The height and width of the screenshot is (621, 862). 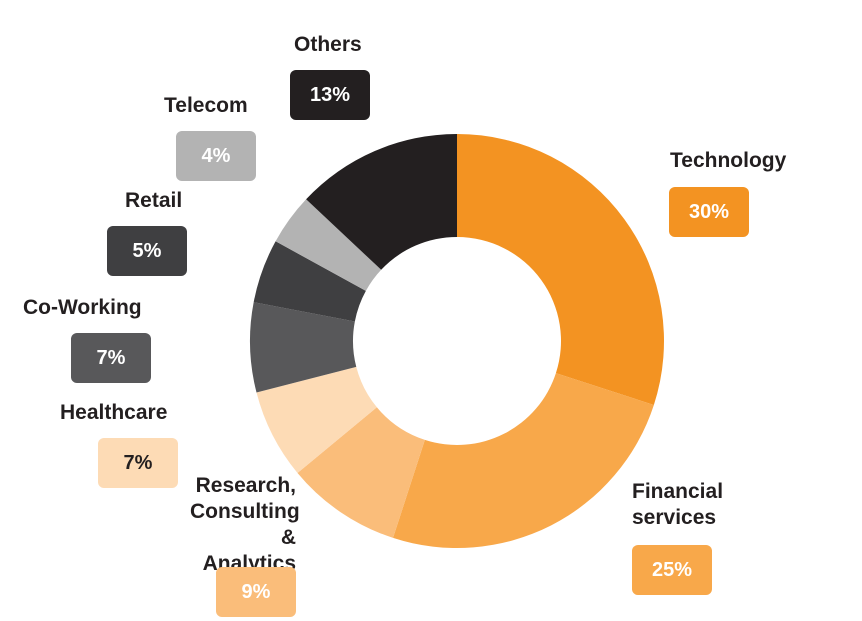 I want to click on label-financial-services: Financial services, so click(x=678, y=504).